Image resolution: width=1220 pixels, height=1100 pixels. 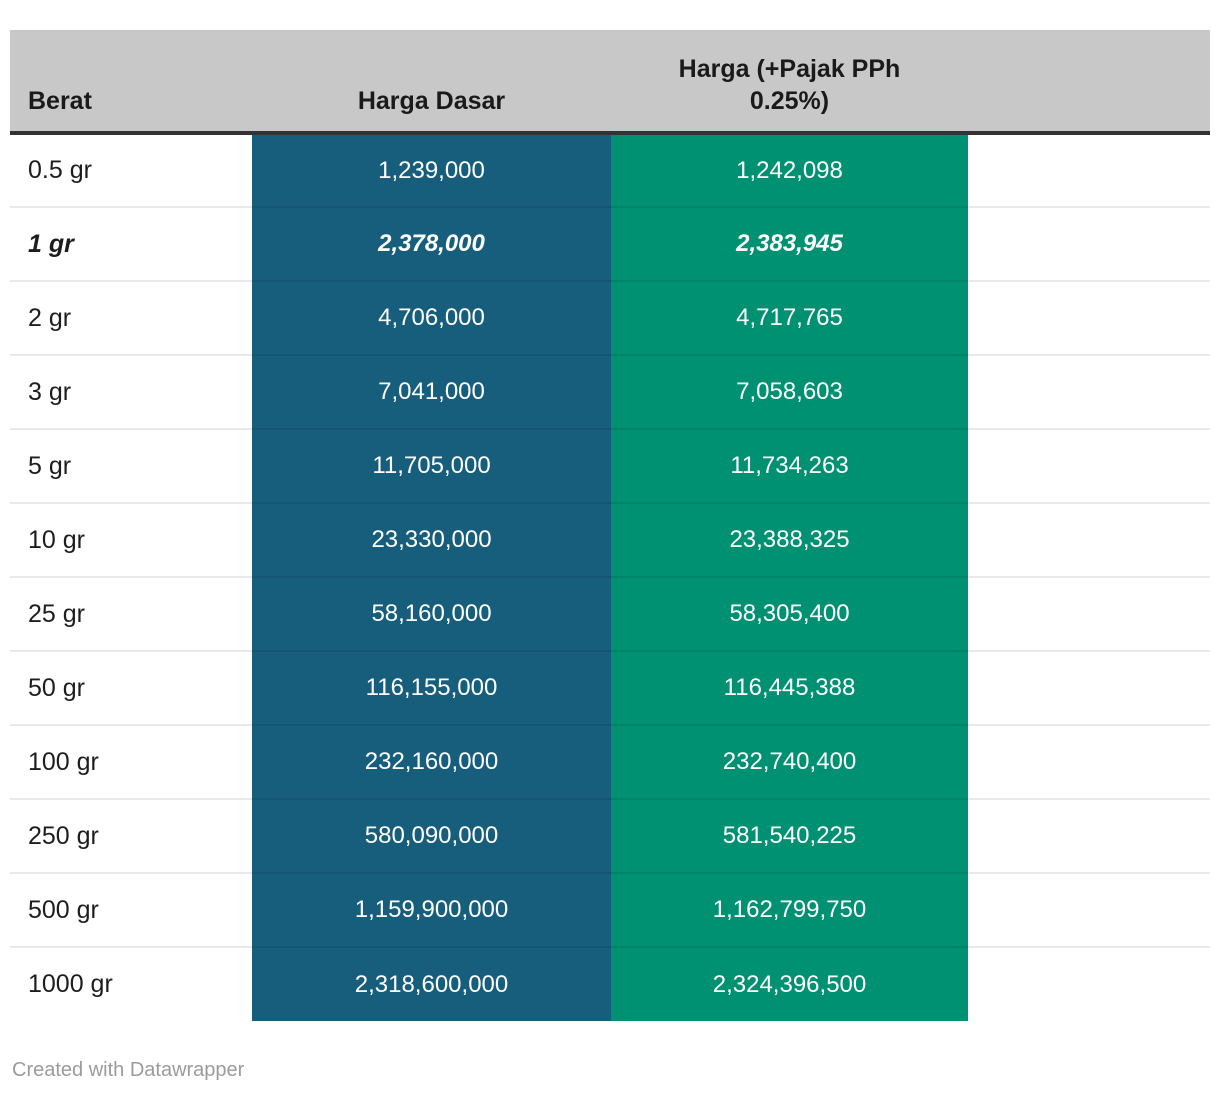 What do you see at coordinates (789, 687) in the screenshot?
I see `cell-harga-pajak: 116,445,388` at bounding box center [789, 687].